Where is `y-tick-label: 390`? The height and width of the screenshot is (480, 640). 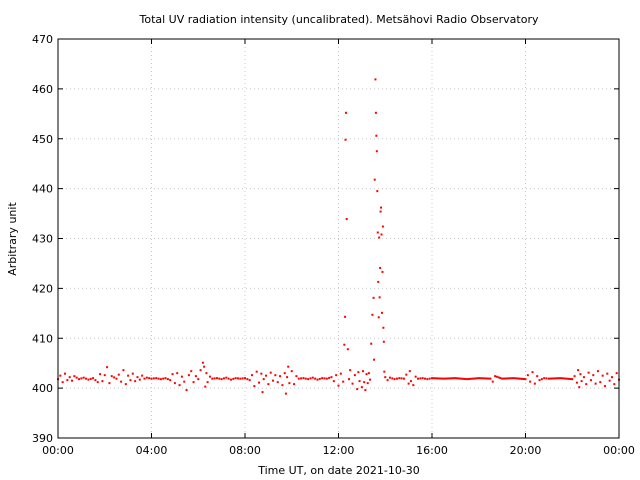
y-tick-label: 390 is located at coordinates (42, 438).